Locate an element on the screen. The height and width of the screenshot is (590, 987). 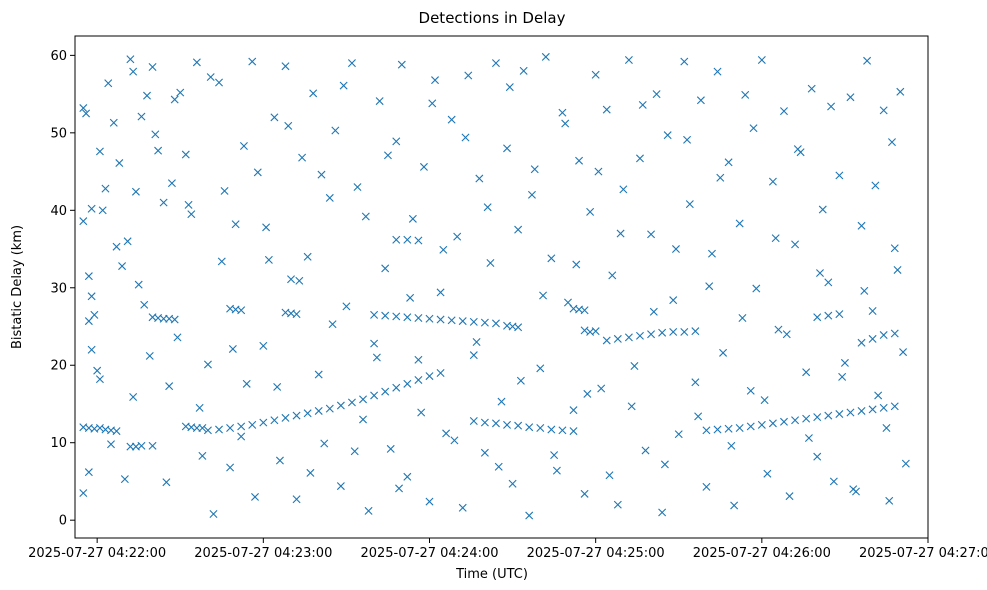
y-tick-label: 60 is located at coordinates (58, 56).